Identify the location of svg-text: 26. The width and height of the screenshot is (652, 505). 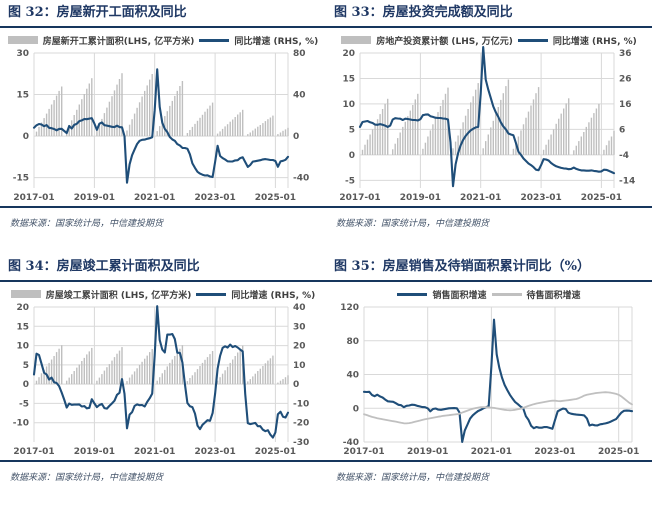
(625, 80).